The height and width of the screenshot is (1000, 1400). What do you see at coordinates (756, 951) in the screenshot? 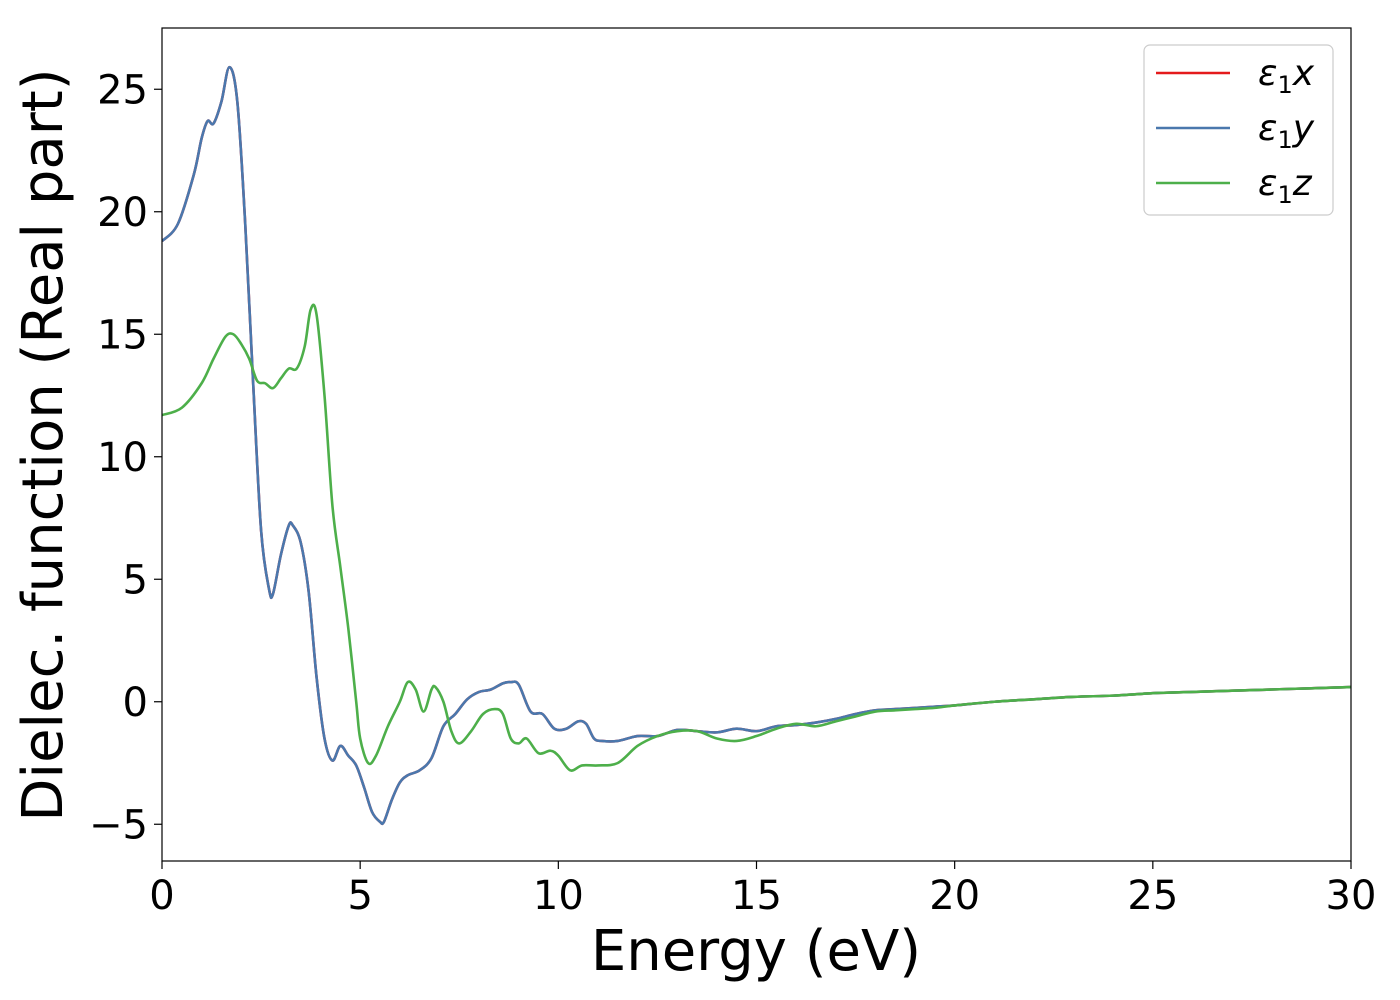
I see `x-axis-label: Energy (eV)` at bounding box center [756, 951].